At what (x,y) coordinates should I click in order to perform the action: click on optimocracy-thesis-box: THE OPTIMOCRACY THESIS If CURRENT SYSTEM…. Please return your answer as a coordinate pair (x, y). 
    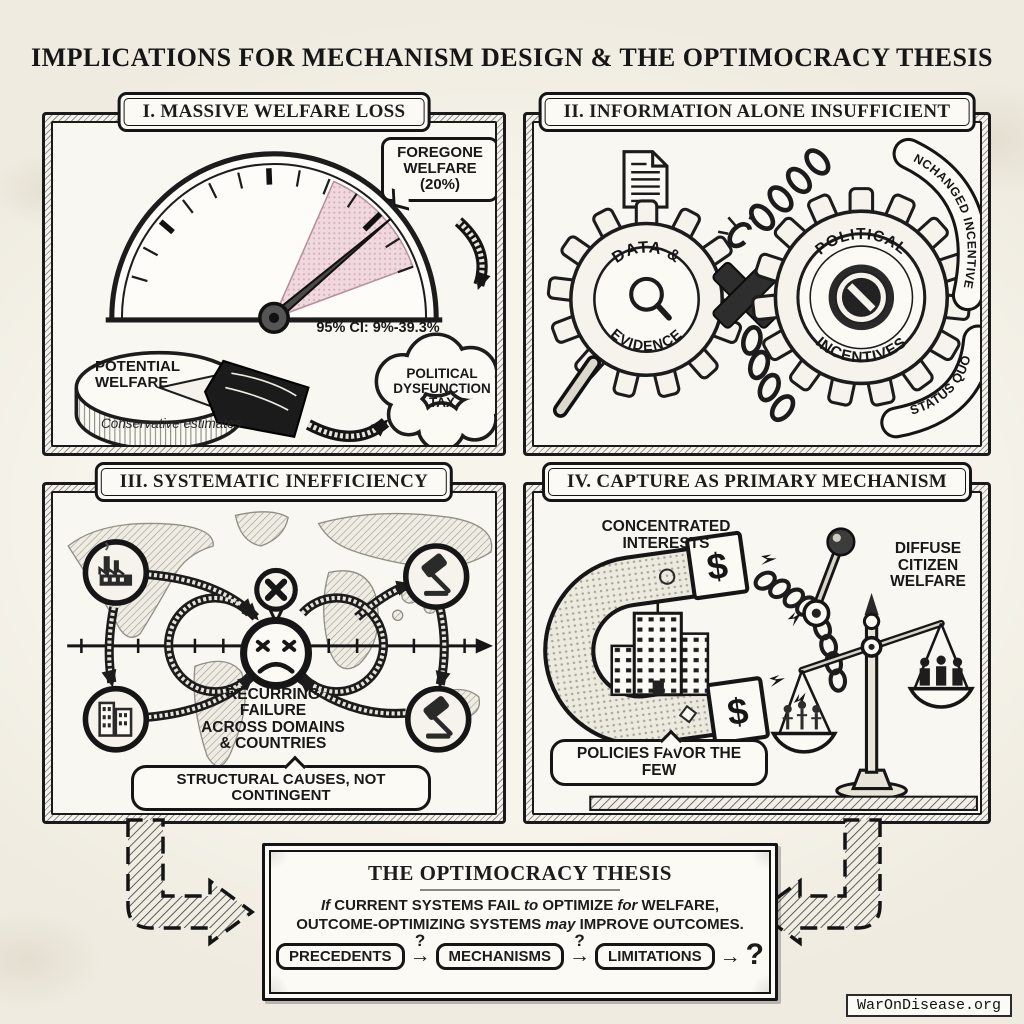
    Looking at the image, I should click on (520, 922).